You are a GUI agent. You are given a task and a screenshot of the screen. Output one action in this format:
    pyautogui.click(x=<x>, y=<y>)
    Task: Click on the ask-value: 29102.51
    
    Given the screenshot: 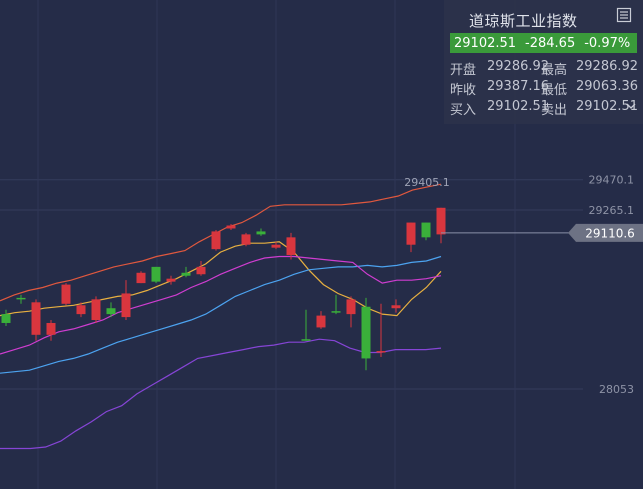 What is the action you would take?
    pyautogui.click(x=607, y=106)
    